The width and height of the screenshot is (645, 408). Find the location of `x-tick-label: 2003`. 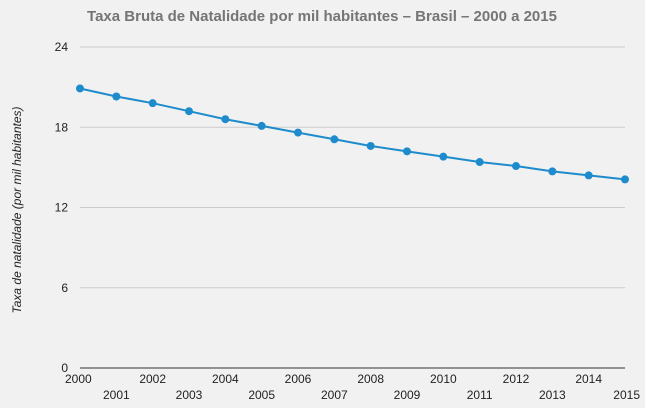

x-tick-label: 2003 is located at coordinates (189, 395).